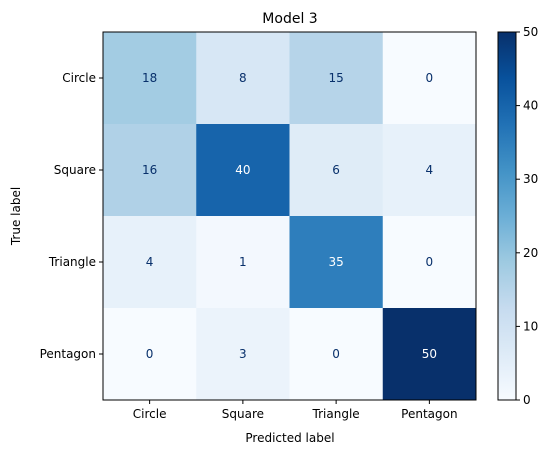  What do you see at coordinates (335, 78) in the screenshot?
I see `cell-value-label: 15` at bounding box center [335, 78].